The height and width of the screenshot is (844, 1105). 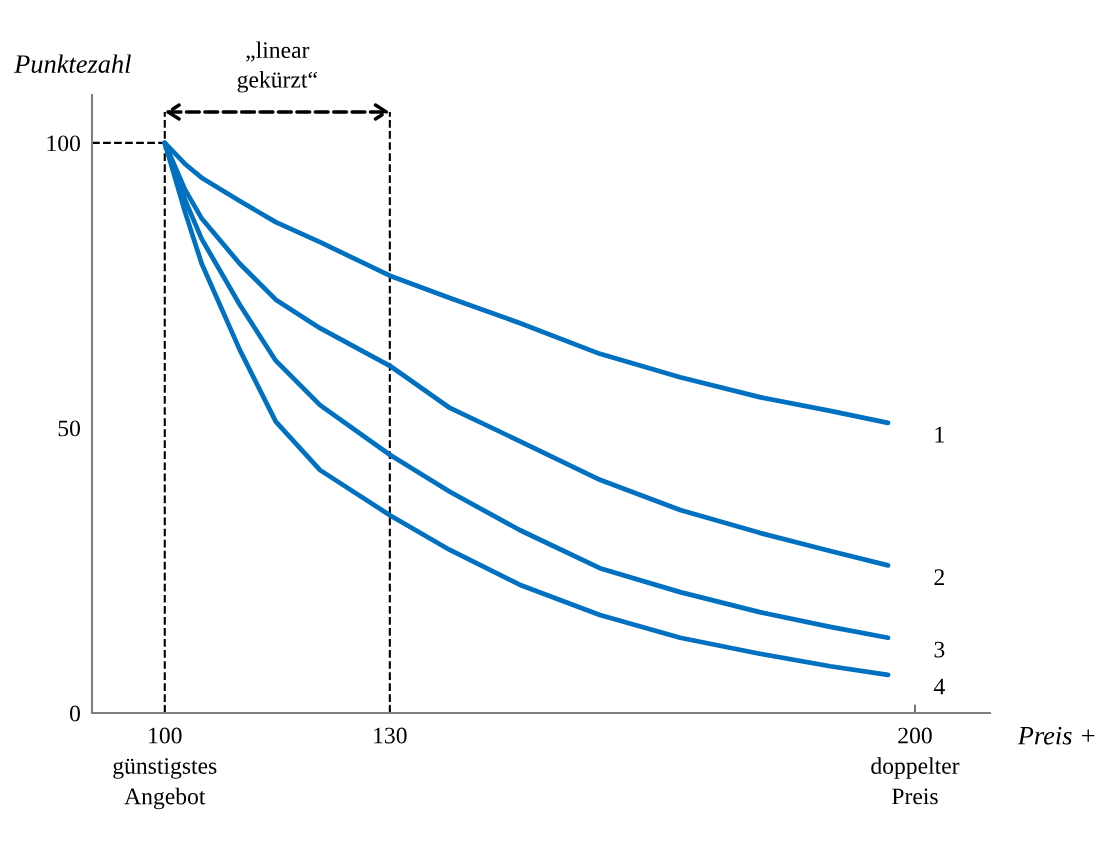 I want to click on series-label: 4, so click(x=939, y=686).